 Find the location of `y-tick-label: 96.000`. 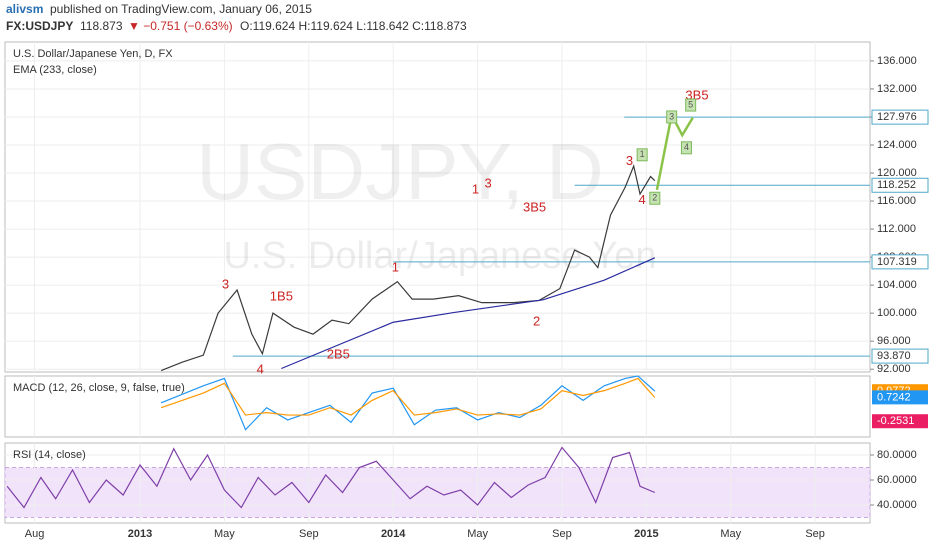

y-tick-label: 96.000 is located at coordinates (894, 341).